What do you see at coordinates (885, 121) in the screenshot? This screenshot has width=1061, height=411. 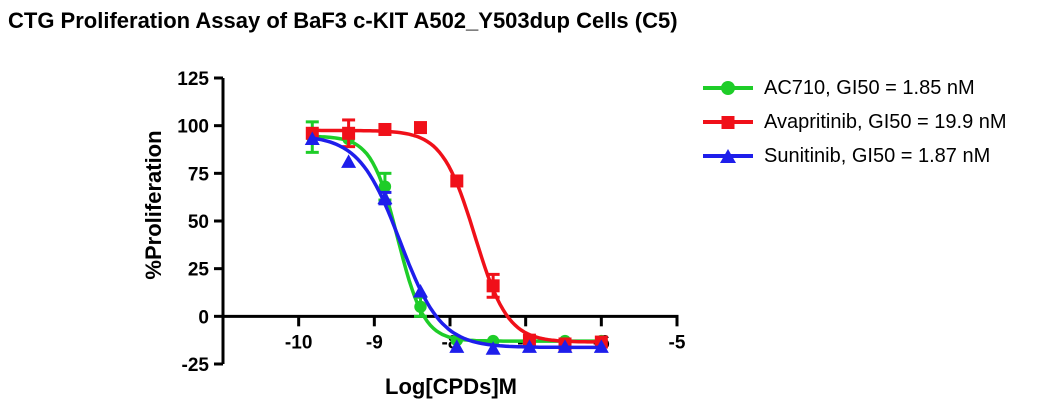 I see `legend-label-avapritinib: Avapritinib, GI50 = 19.9 nM` at bounding box center [885, 121].